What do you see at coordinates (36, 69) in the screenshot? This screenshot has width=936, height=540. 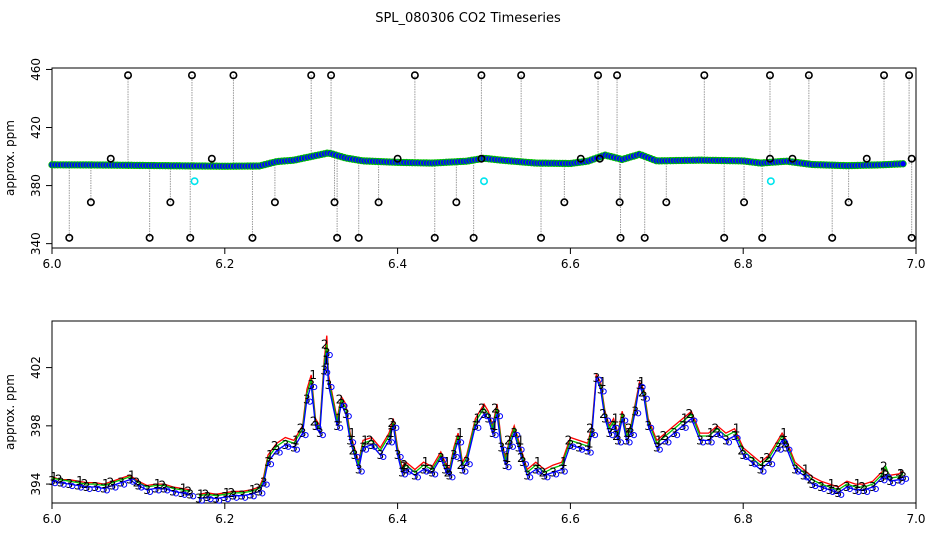 I see `top-y-tick-label: 460` at bounding box center [36, 69].